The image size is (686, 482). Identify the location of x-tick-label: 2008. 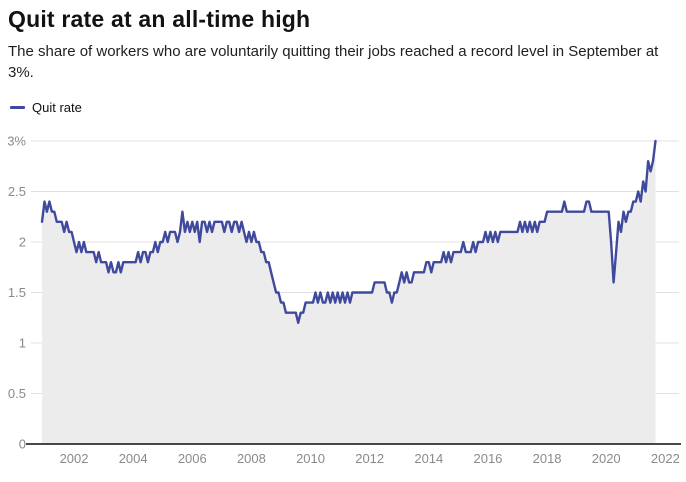
(251, 458).